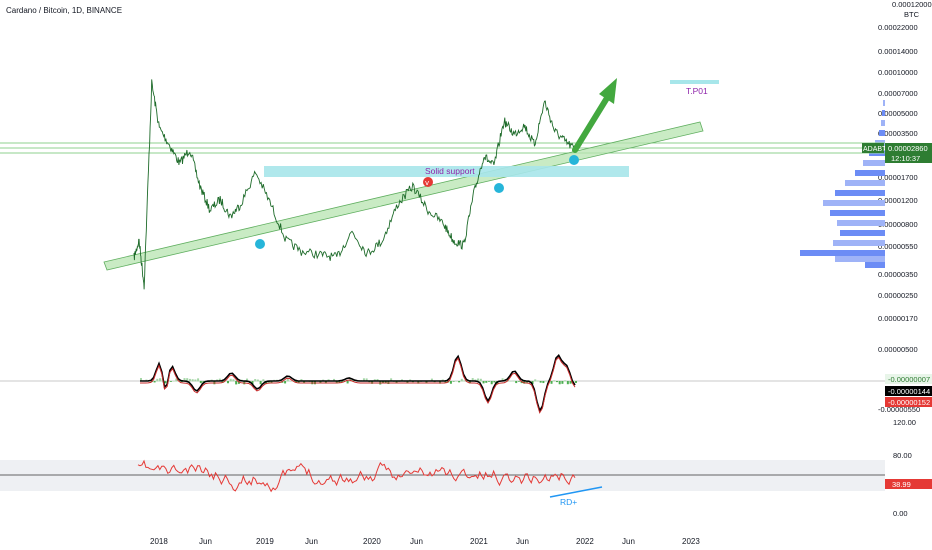 This screenshot has width=932, height=550. Describe the element at coordinates (898, 224) in the screenshot. I see `price-tick-9: 0.00000800` at that location.